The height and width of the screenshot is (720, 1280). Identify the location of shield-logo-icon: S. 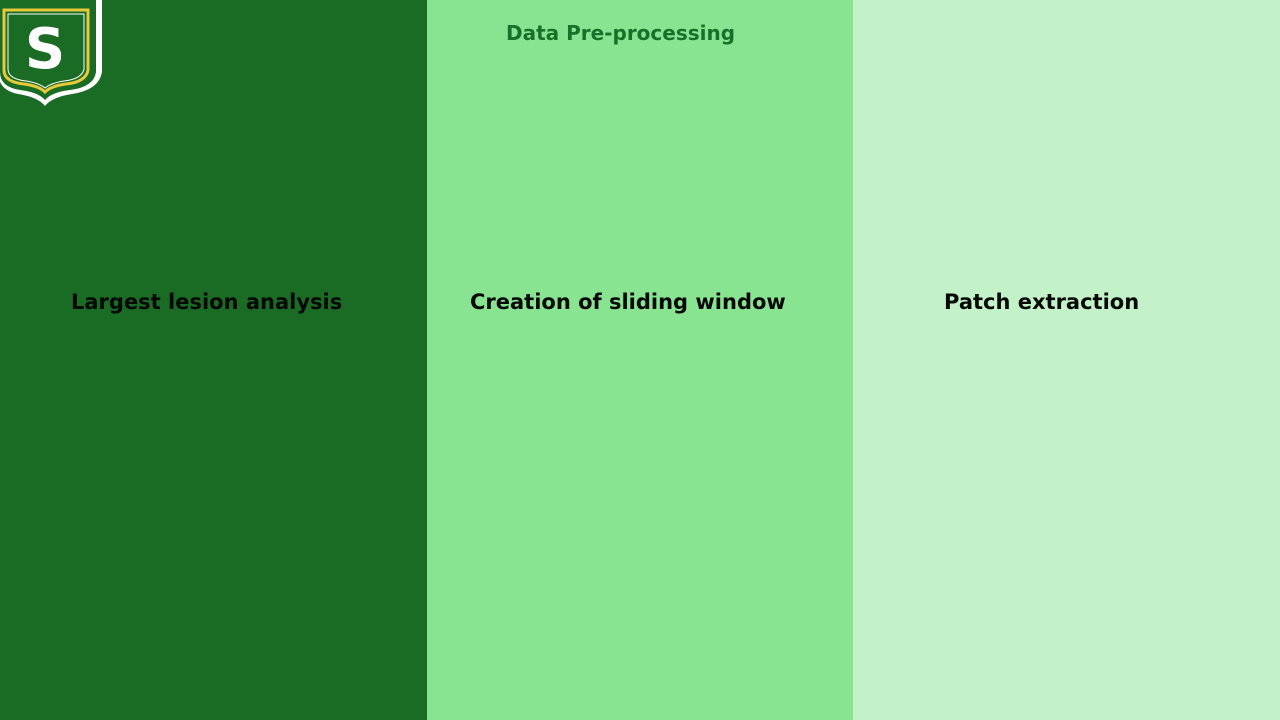
(51, 53).